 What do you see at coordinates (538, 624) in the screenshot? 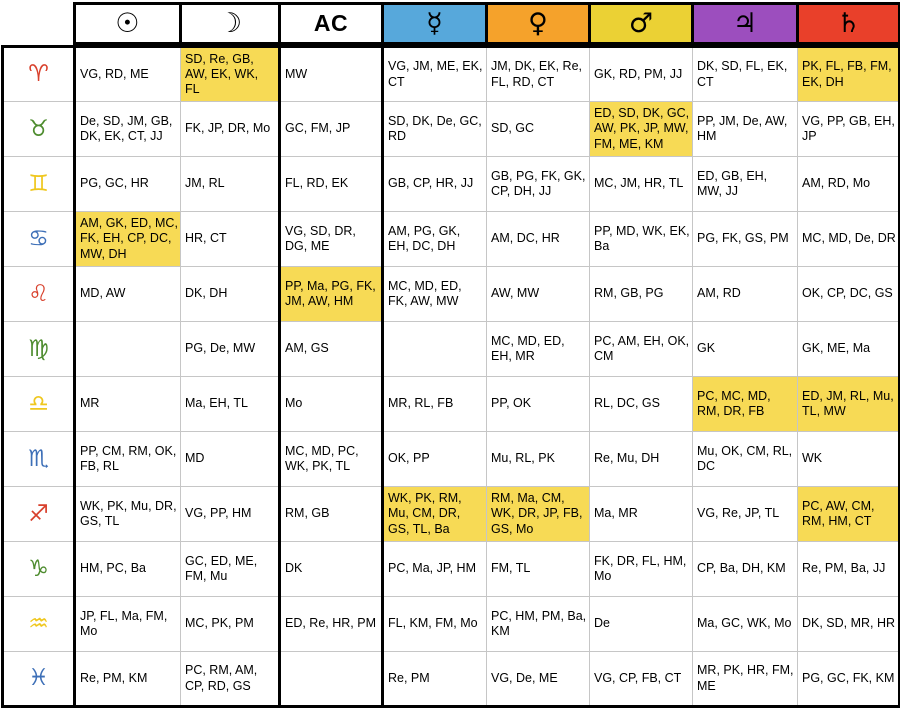
I see `cell-aquarius-venus: PC, HM, PM, Ba, KM` at bounding box center [538, 624].